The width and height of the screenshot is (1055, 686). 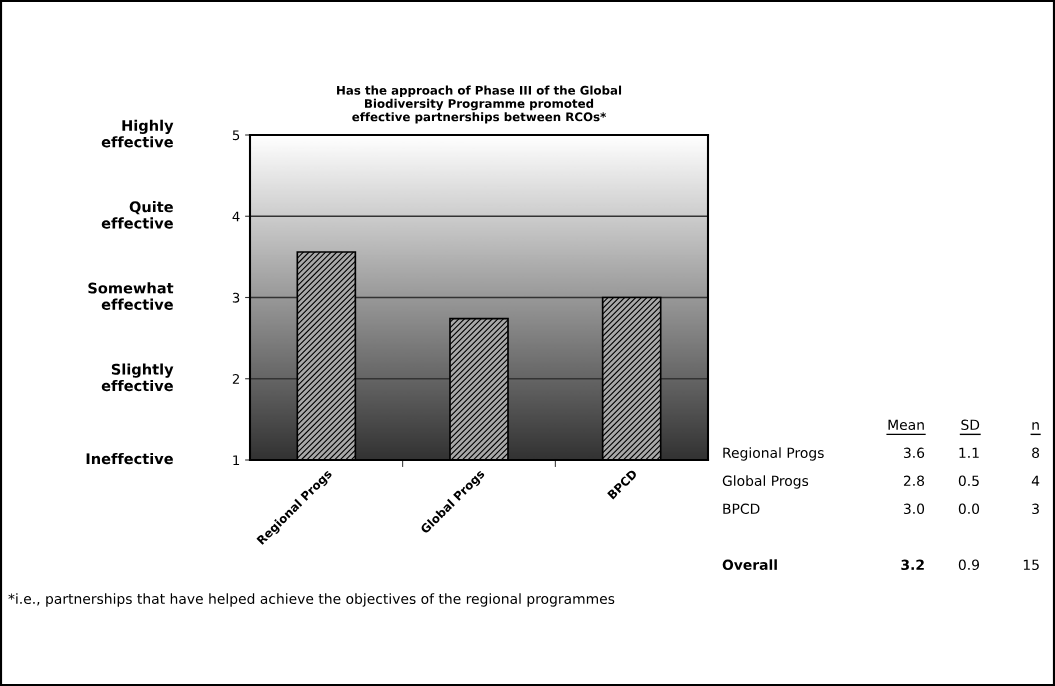 What do you see at coordinates (311, 600) in the screenshot?
I see `text: *i.e., partnerships that have helped achieve the objectives of the regional programmes` at bounding box center [311, 600].